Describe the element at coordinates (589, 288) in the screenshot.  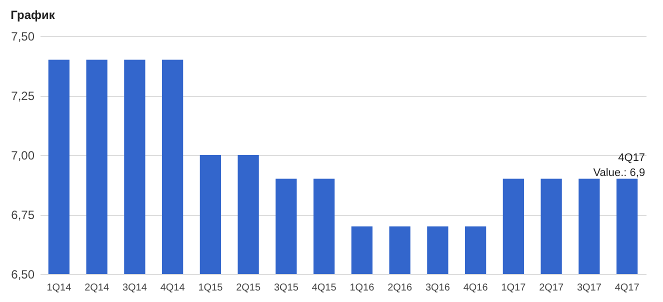
I see `x-tick-label: 3Q17` at that location.